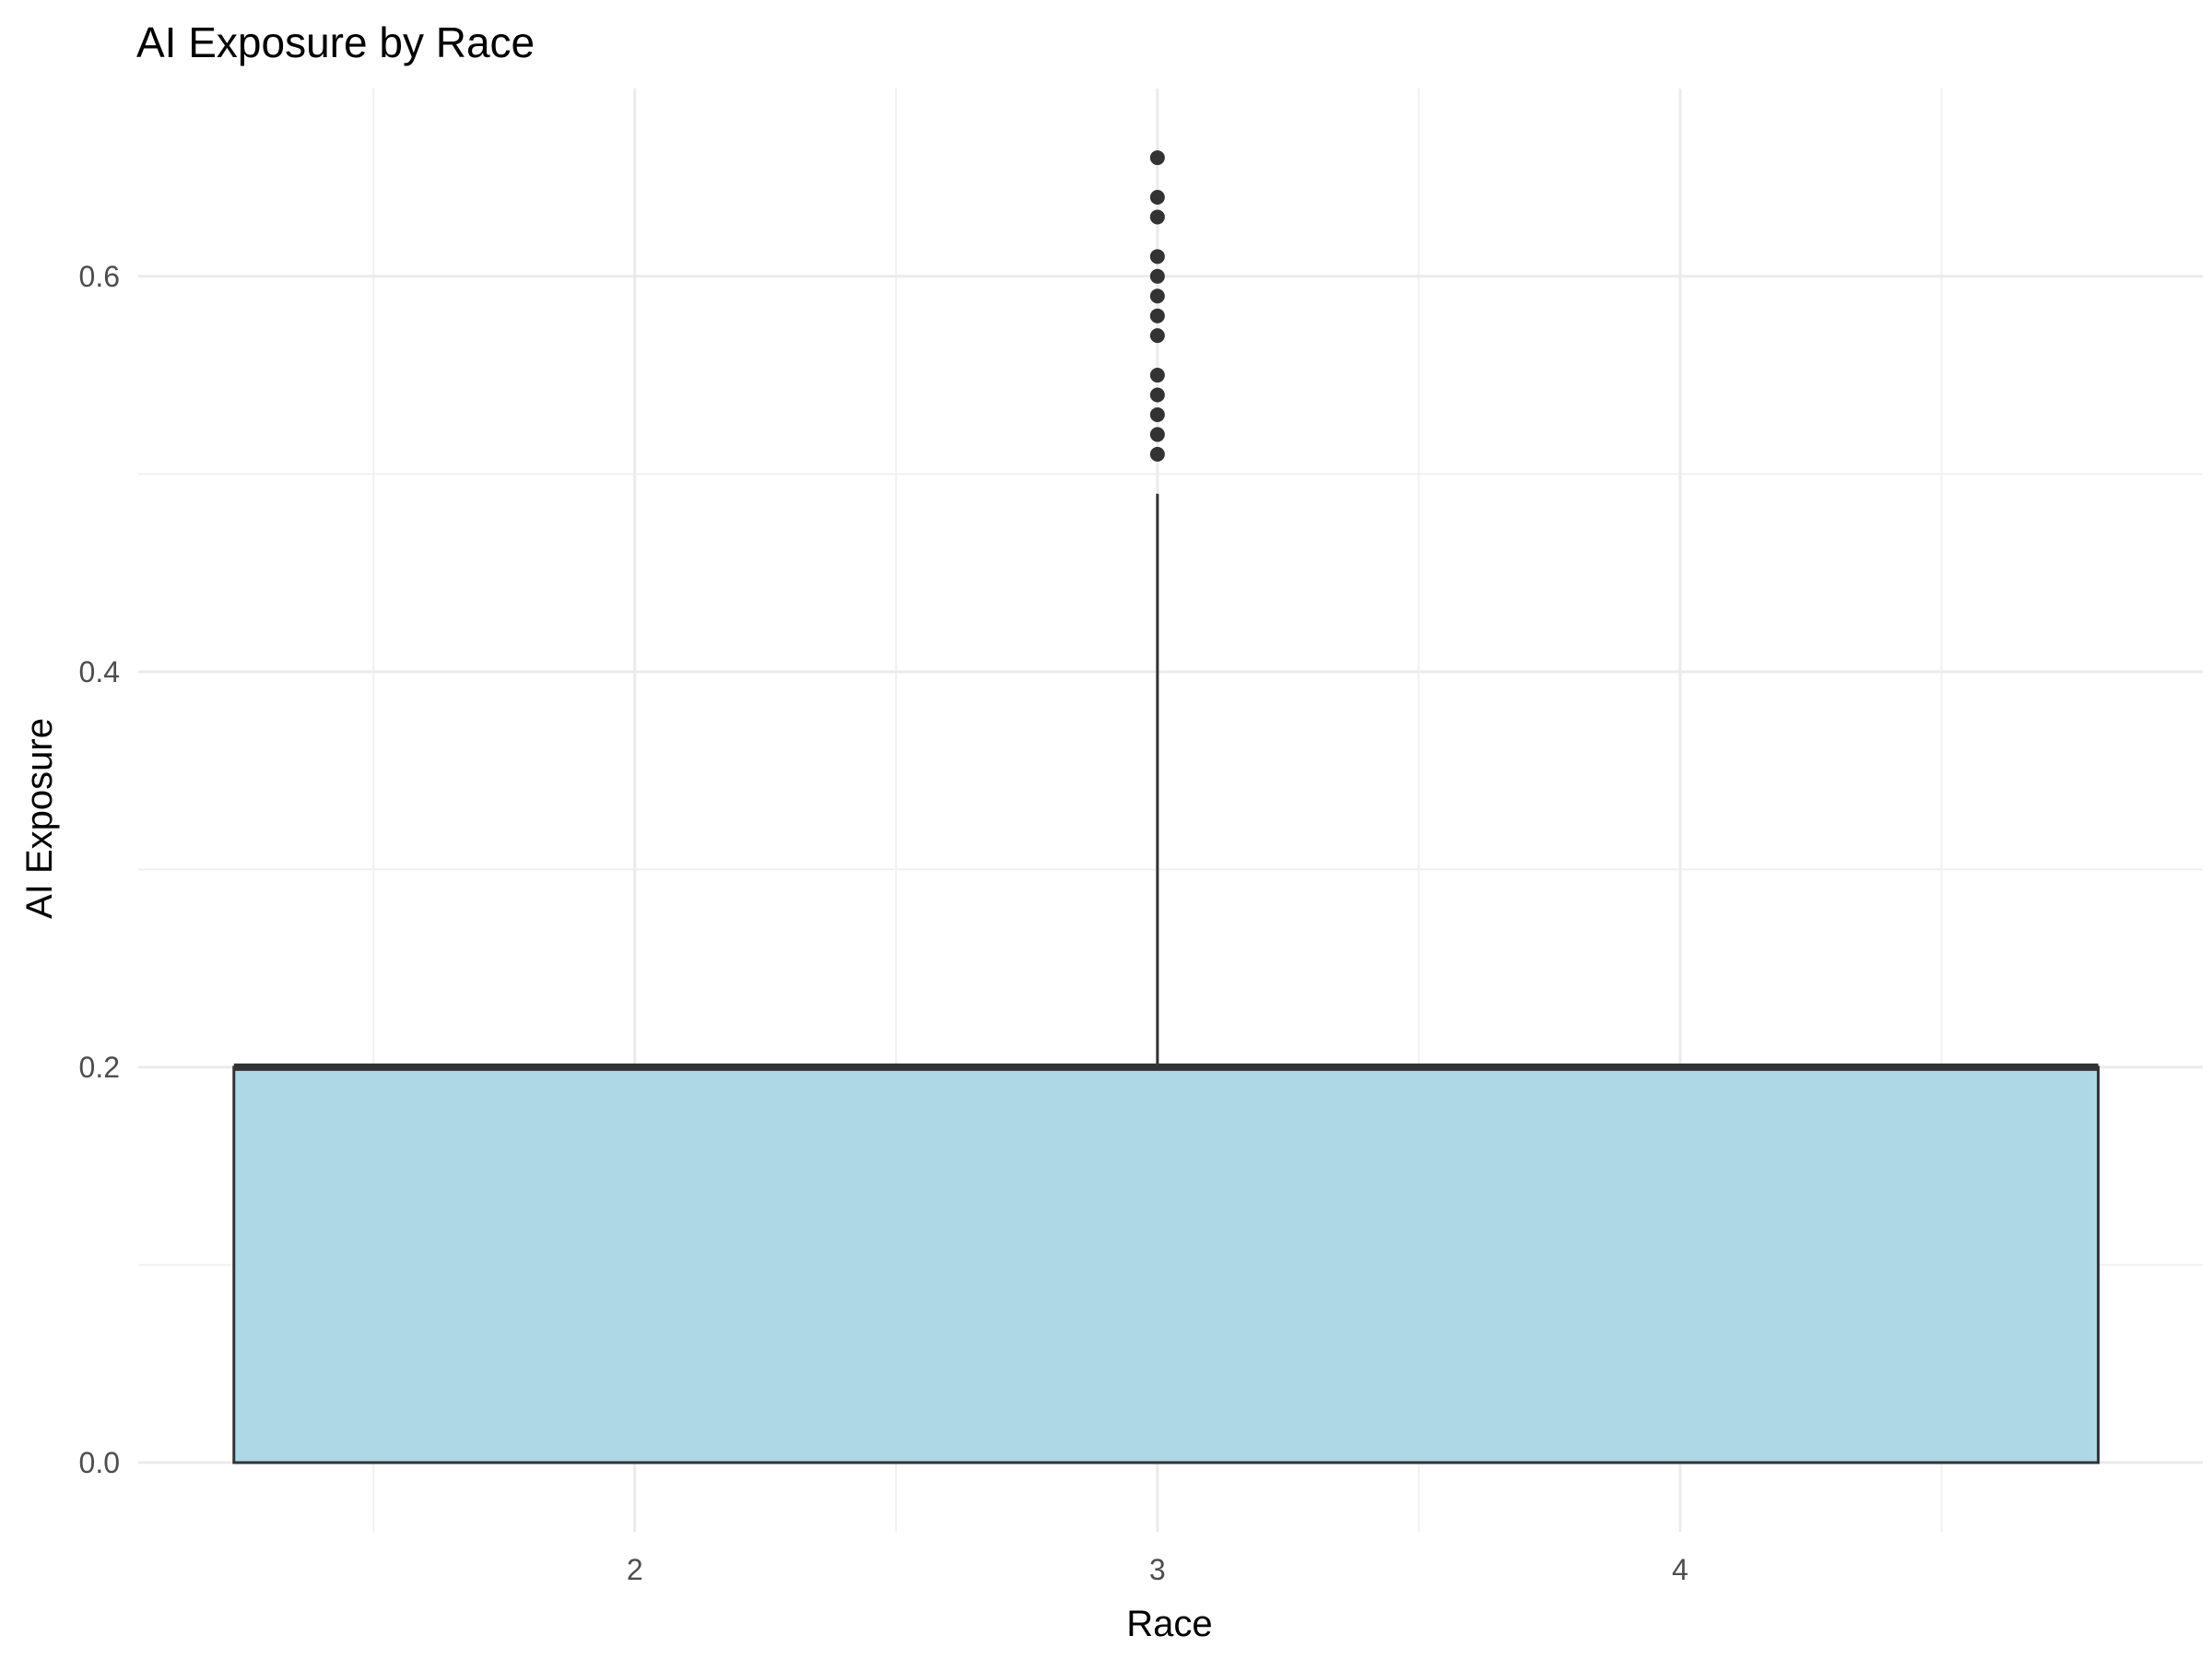  What do you see at coordinates (1680, 1569) in the screenshot?
I see `x-tick-label: 4` at bounding box center [1680, 1569].